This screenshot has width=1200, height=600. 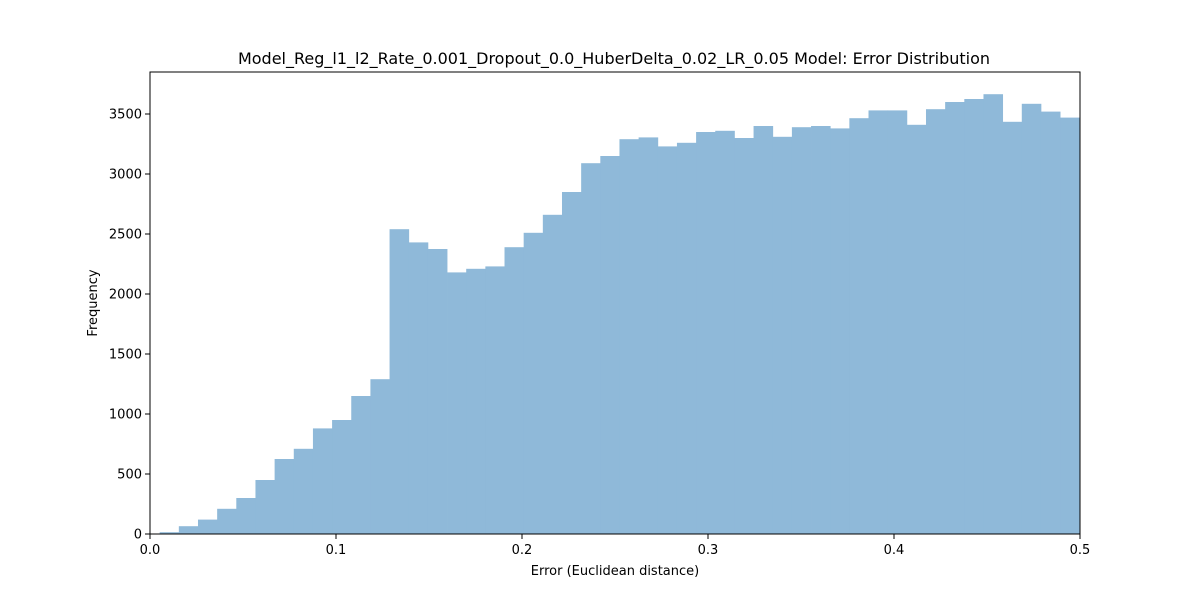 I want to click on y-tick-label: 1500, so click(x=125, y=355).